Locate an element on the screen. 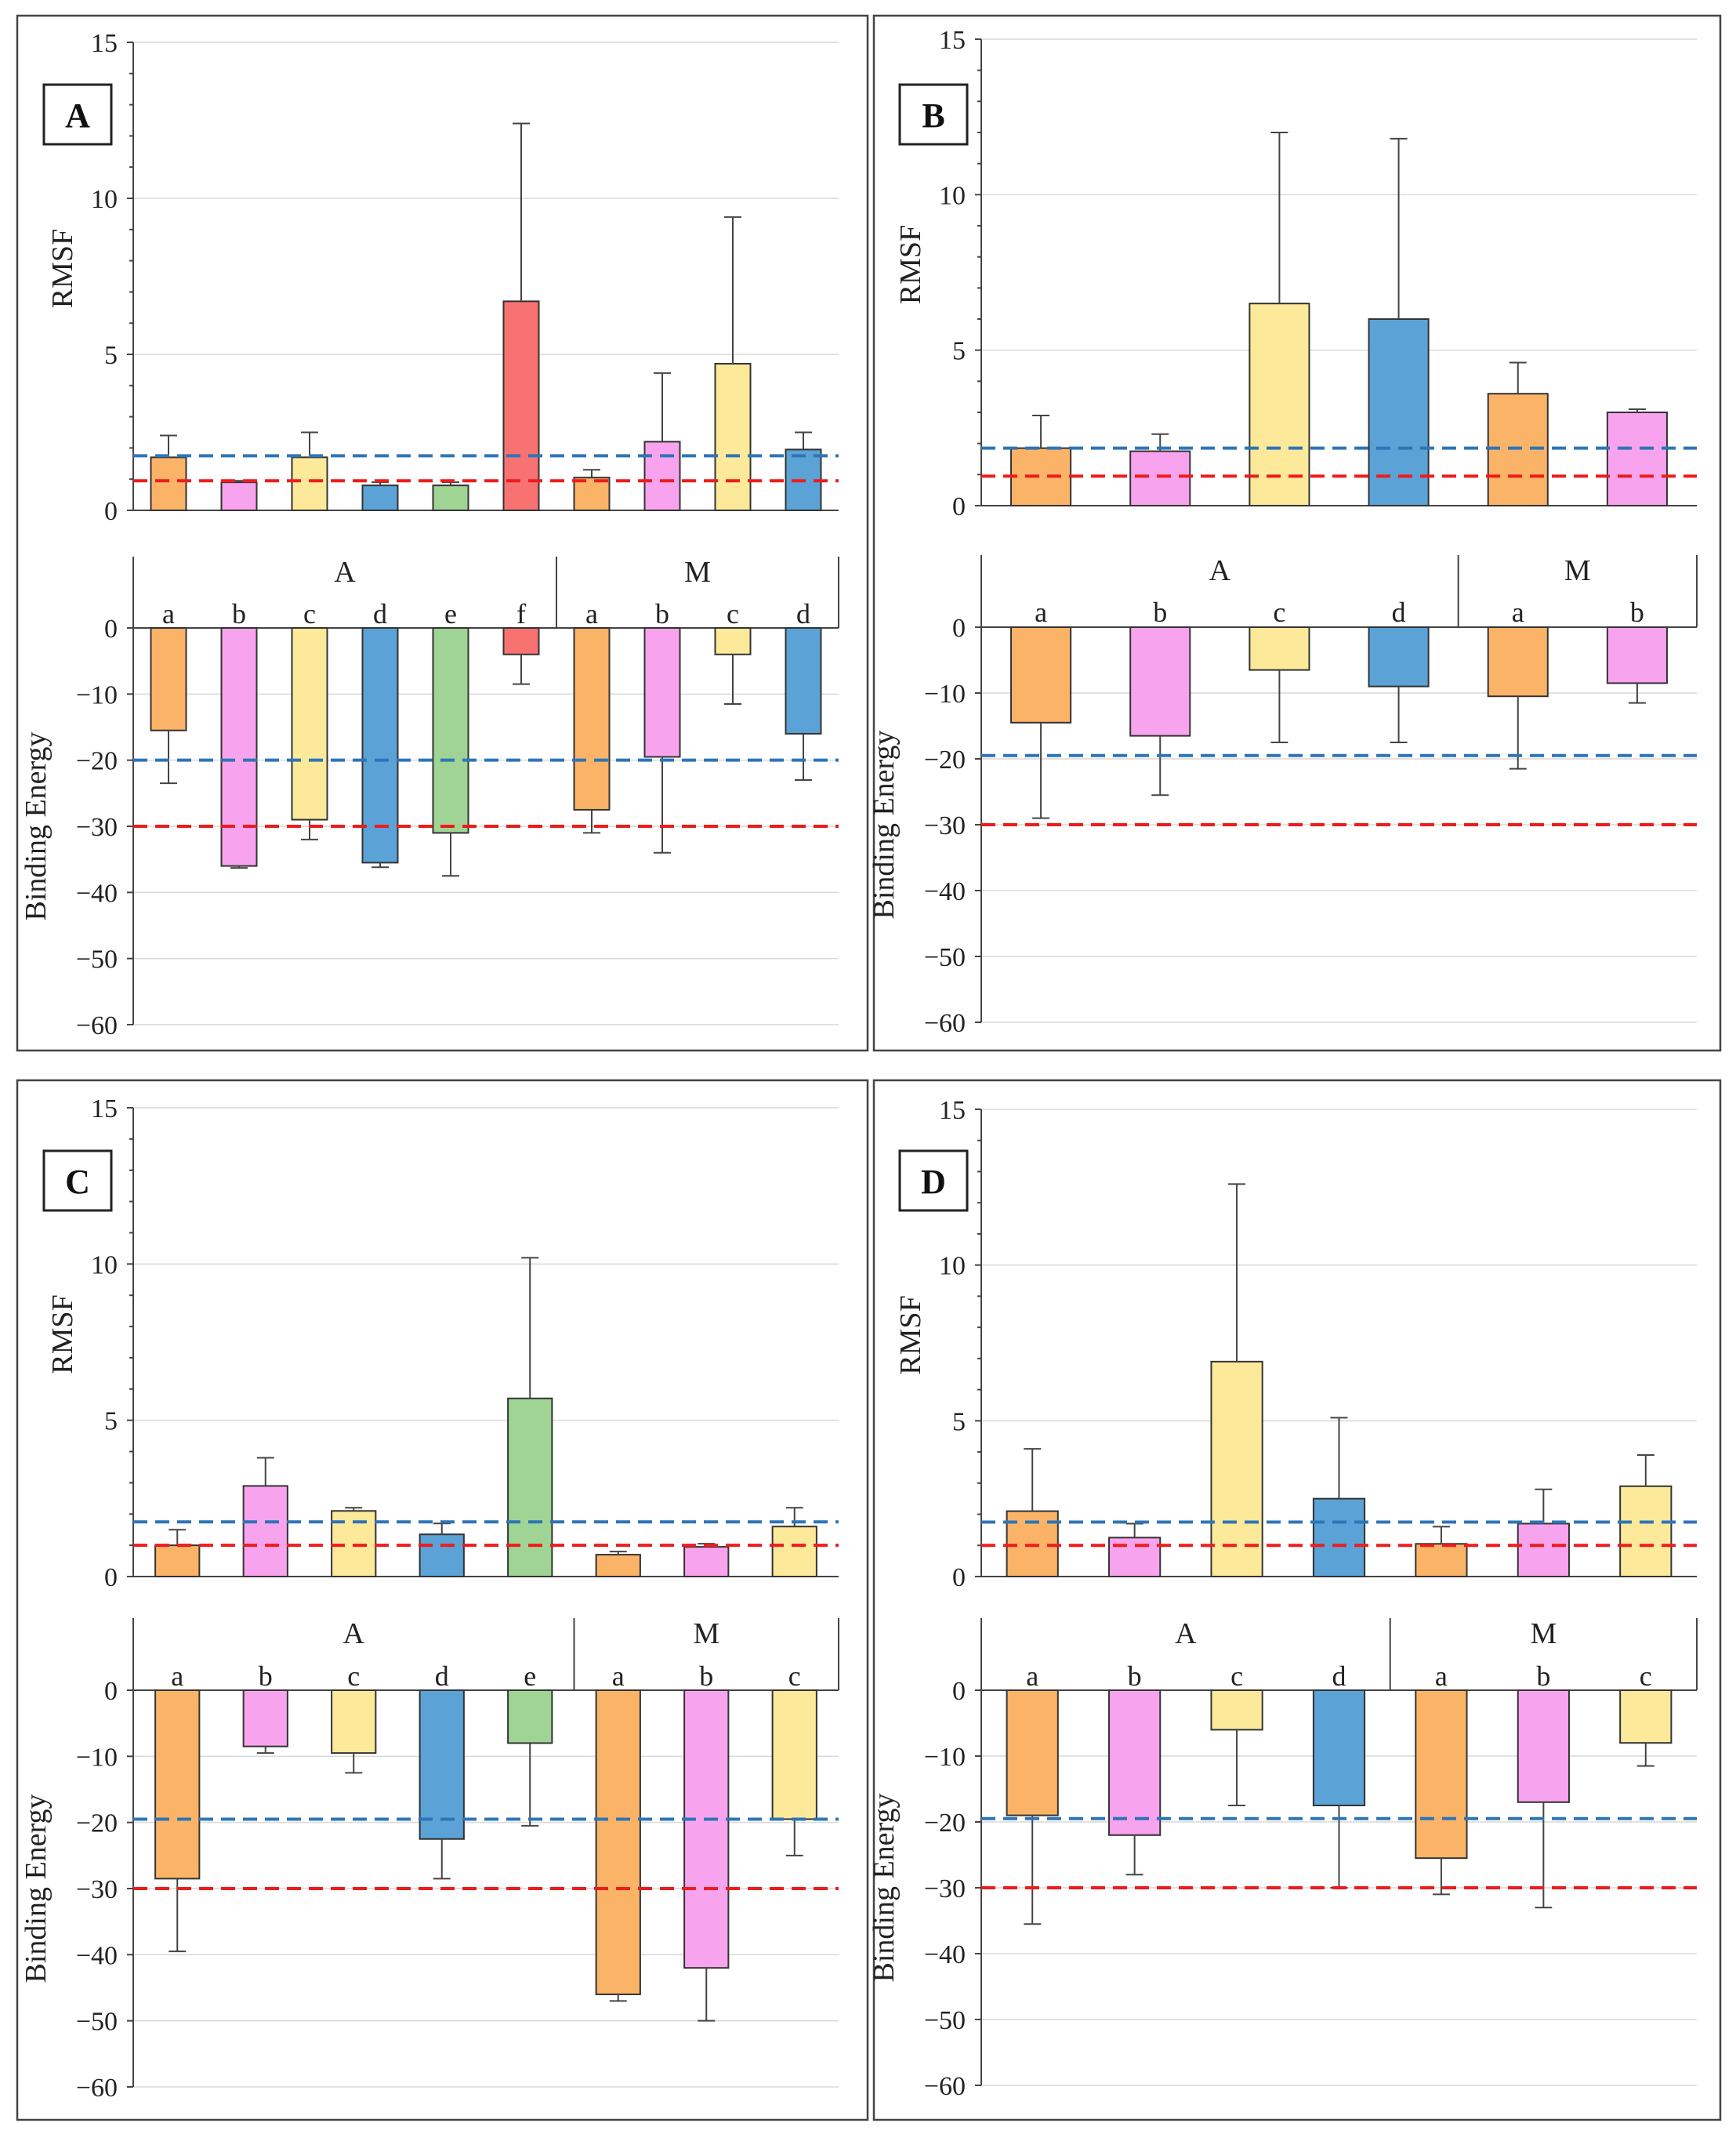  rmsf-axis-title: RMSF is located at coordinates (62, 268).